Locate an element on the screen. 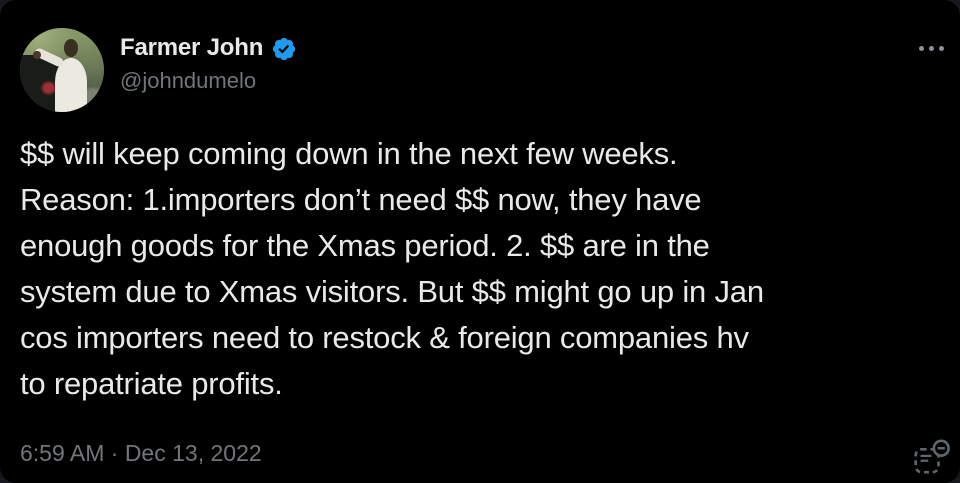 The image size is (960, 483). hide-stats-icon is located at coordinates (932, 457).